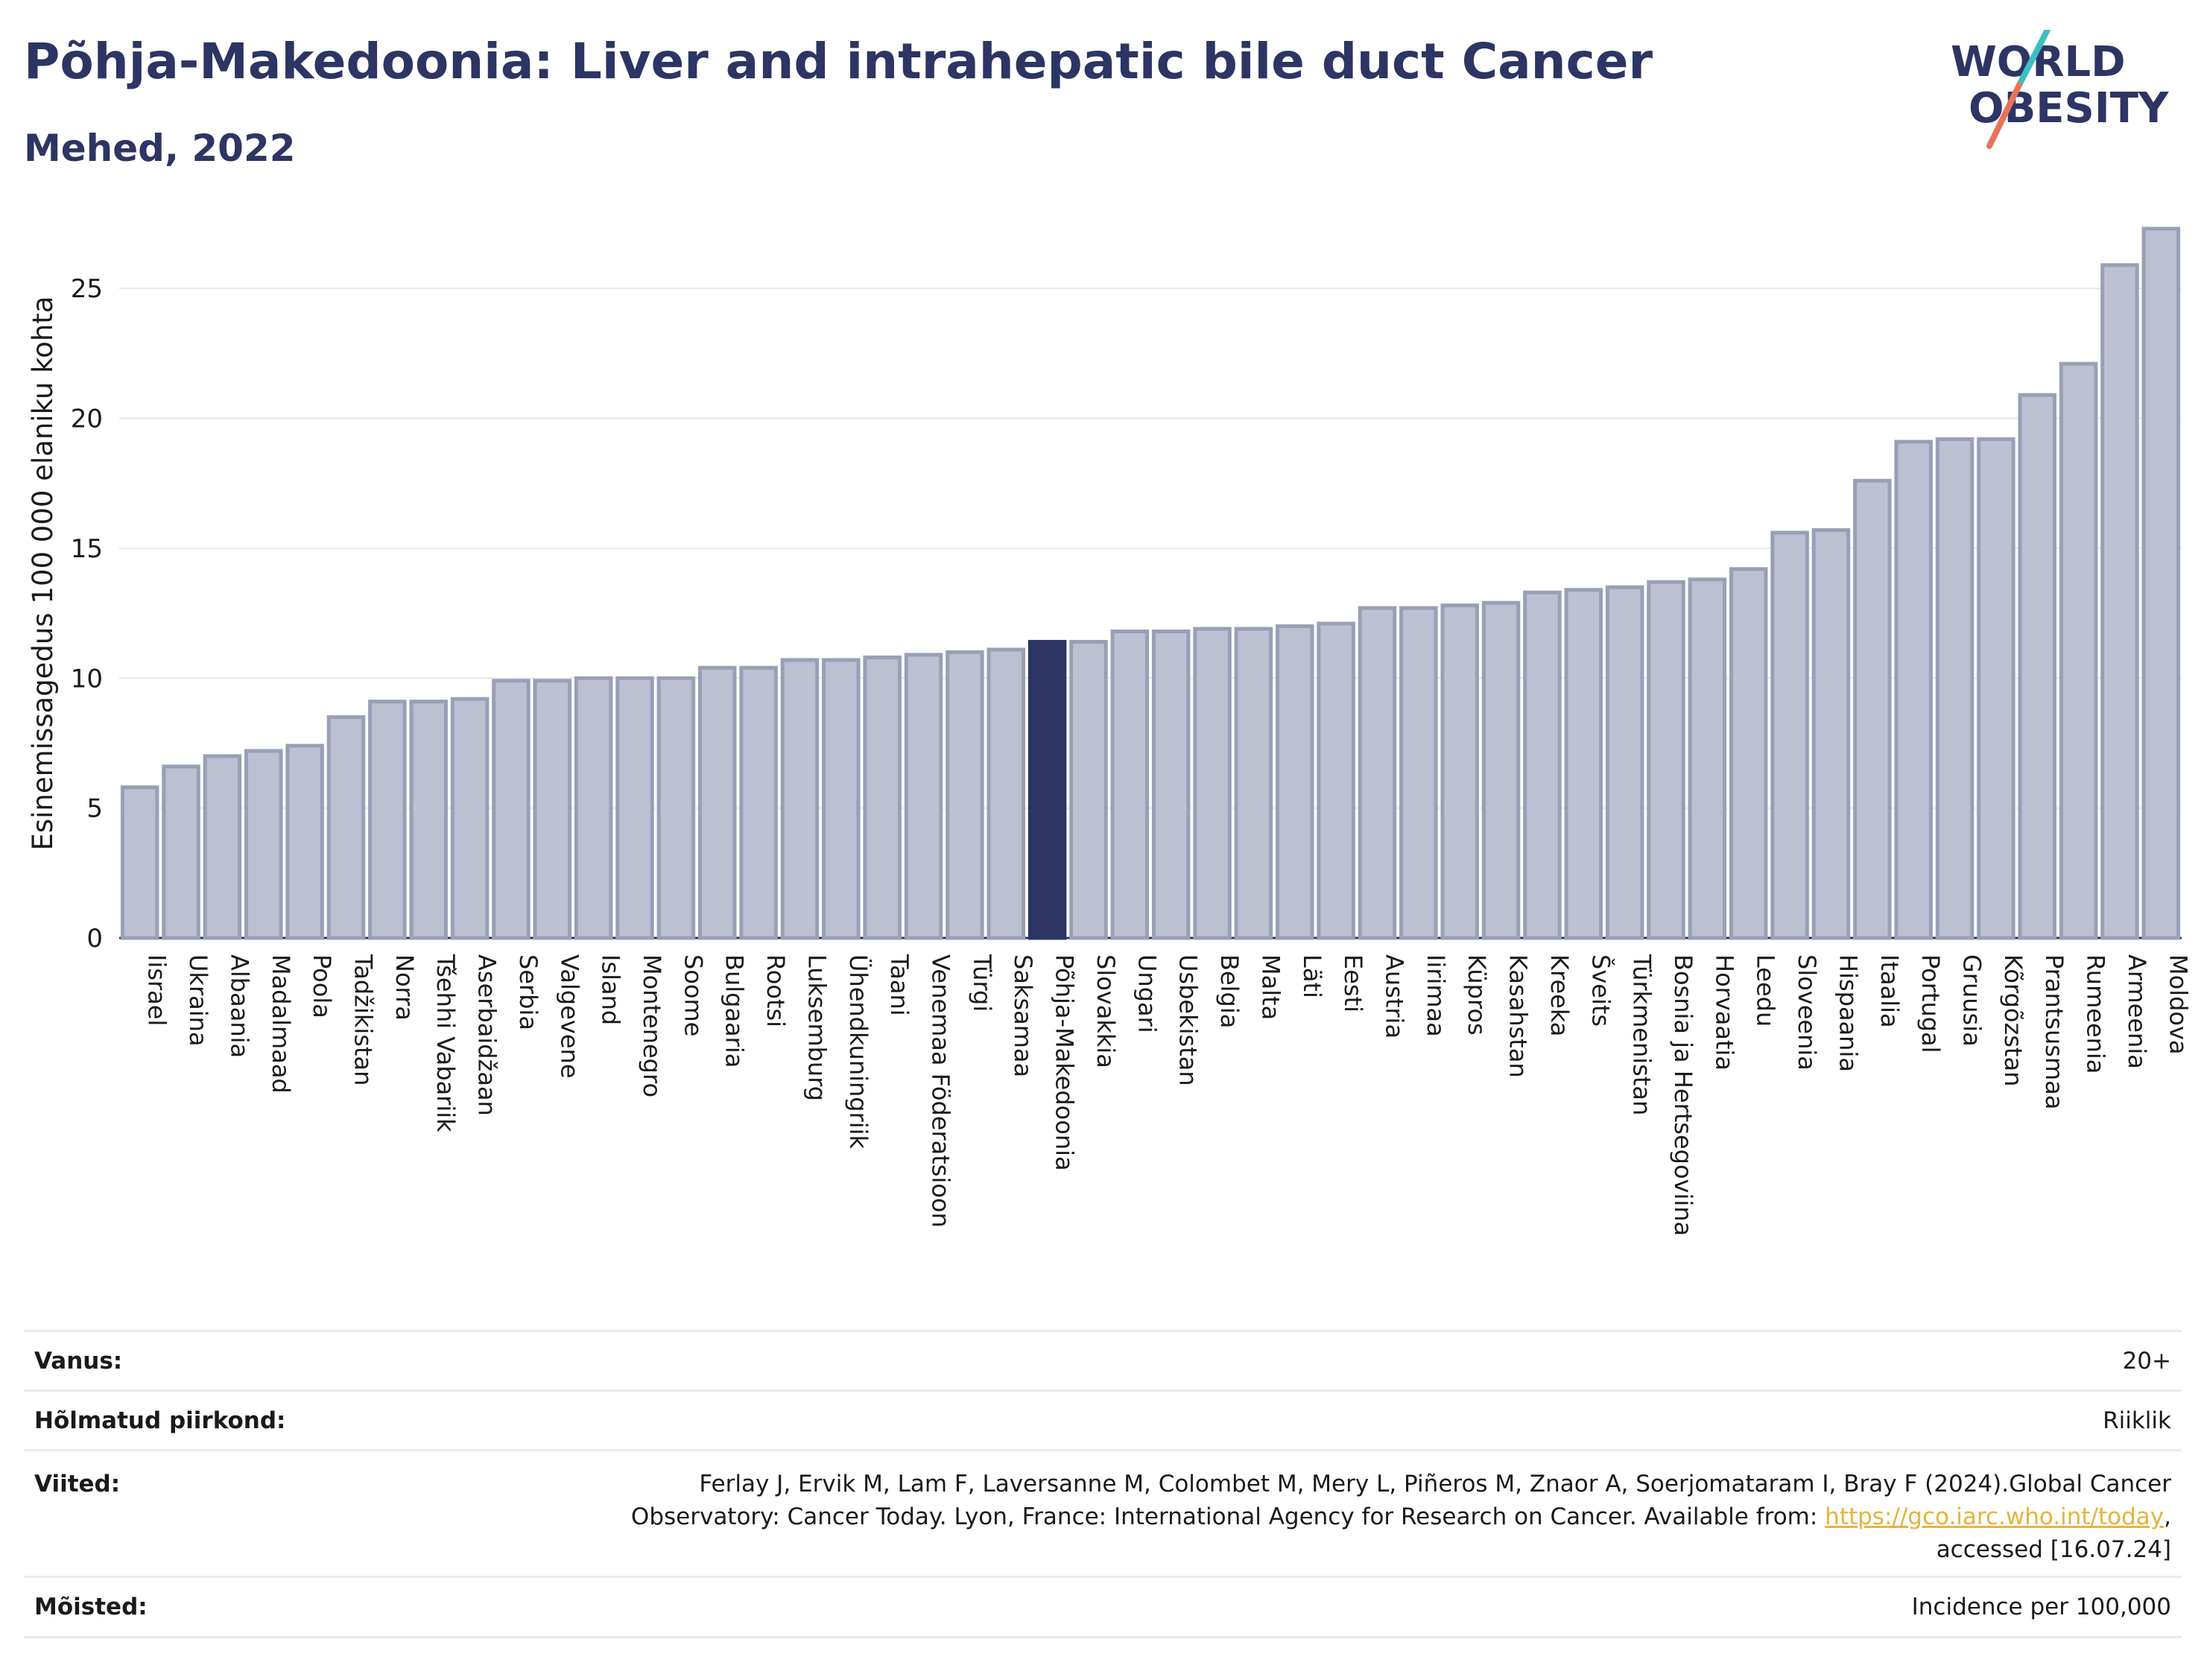  Describe the element at coordinates (87, 419) in the screenshot. I see `y-tick-label: 20` at that location.